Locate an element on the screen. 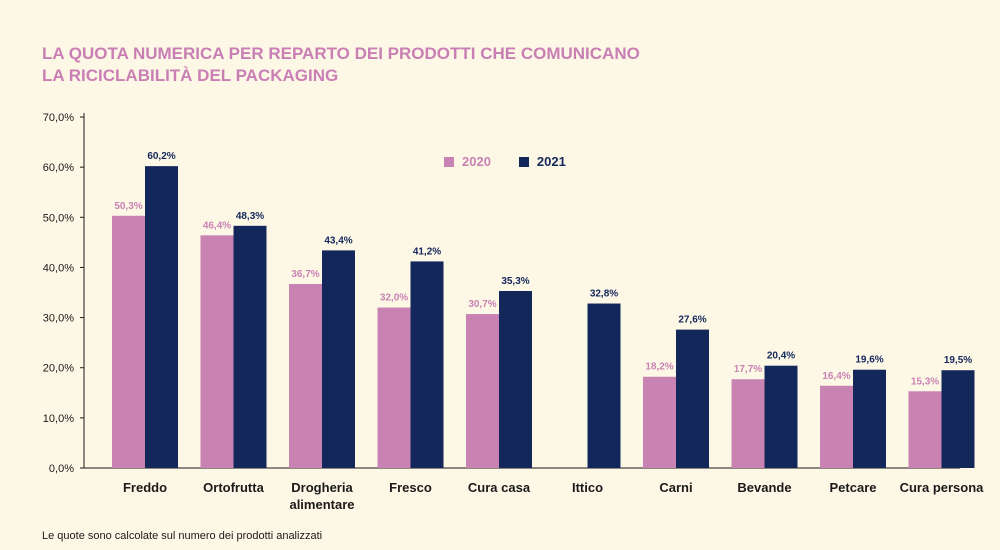 This screenshot has height=550, width=1000. x-tick-label: Carni is located at coordinates (675, 487).